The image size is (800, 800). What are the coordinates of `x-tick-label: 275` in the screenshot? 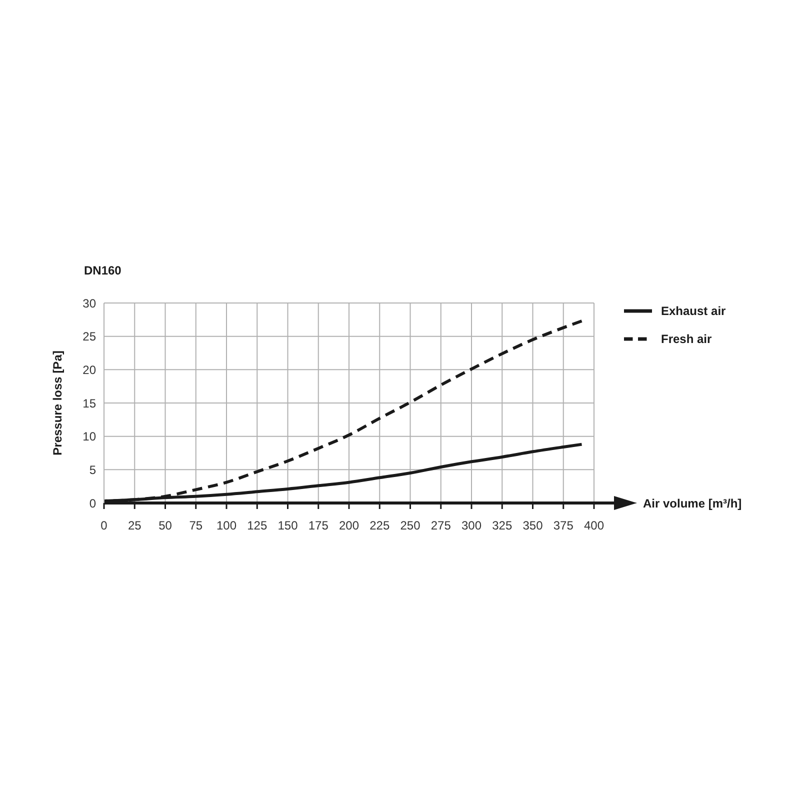 It's located at (441, 525).